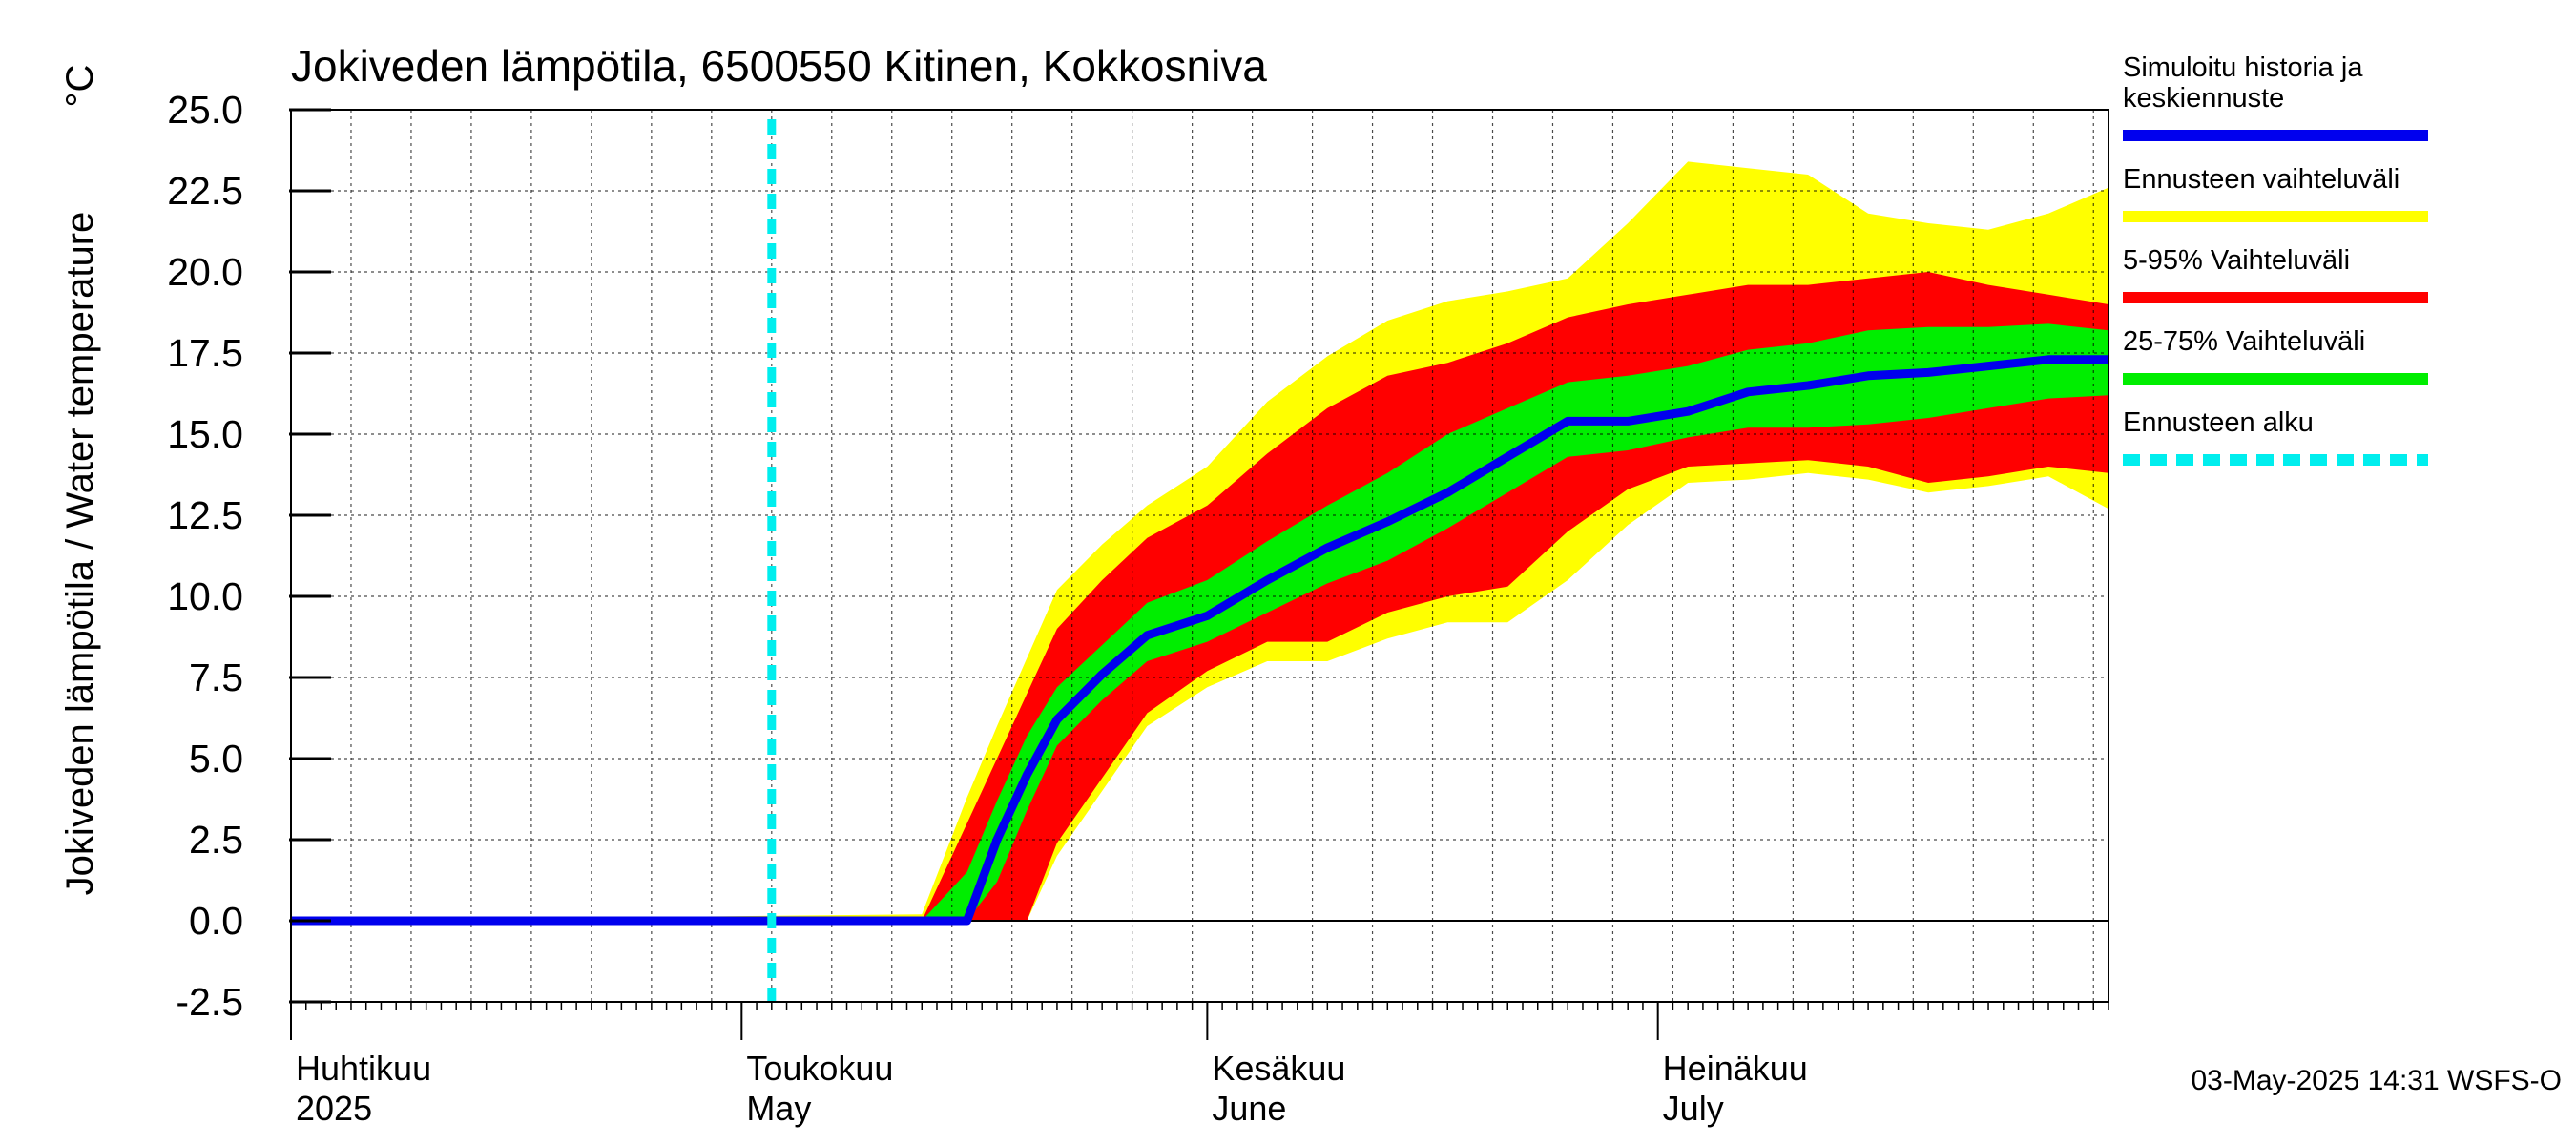 The image size is (2576, 1145). What do you see at coordinates (216, 678) in the screenshot?
I see `y-tick-label: 7.5` at bounding box center [216, 678].